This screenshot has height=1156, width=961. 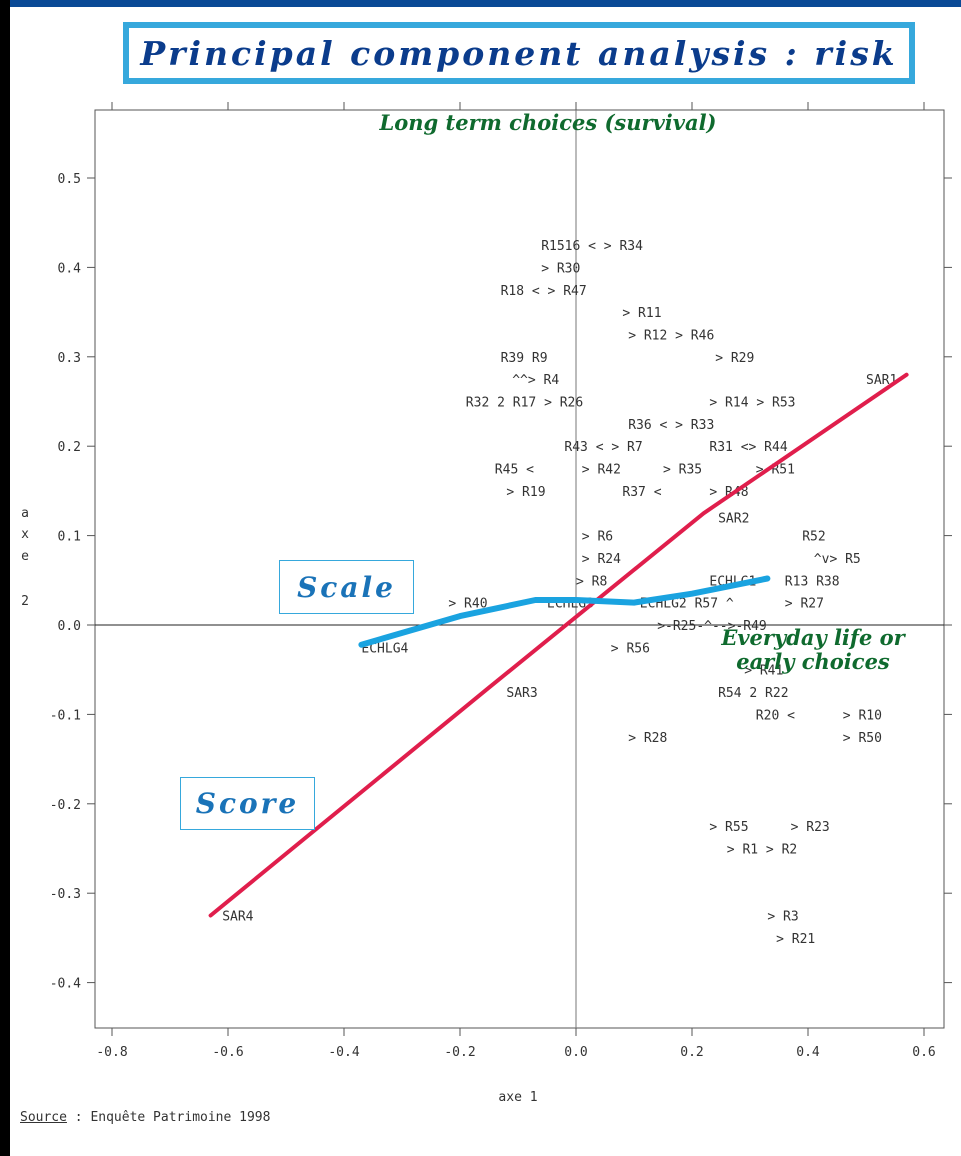 What do you see at coordinates (480, 3) in the screenshot?
I see `top-border-bar` at bounding box center [480, 3].